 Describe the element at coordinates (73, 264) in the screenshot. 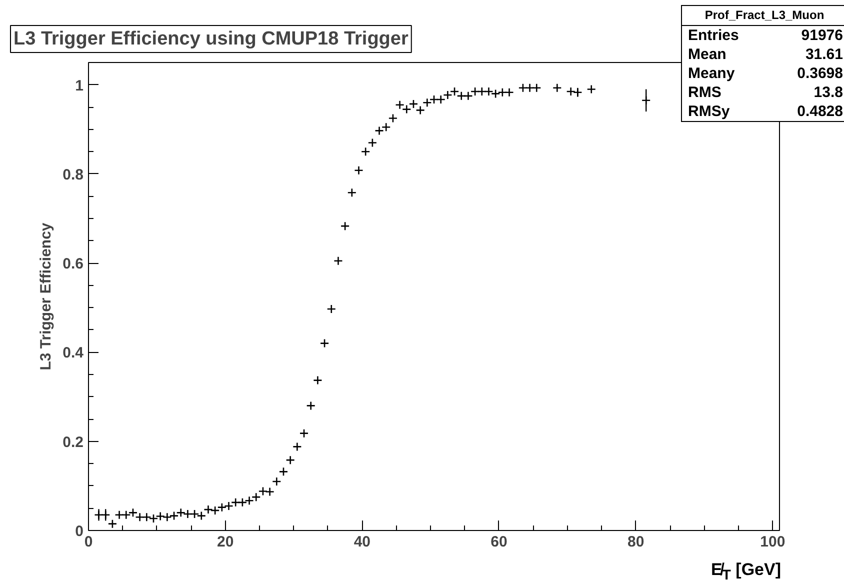

I see `y-tick-label: 0.6` at that location.